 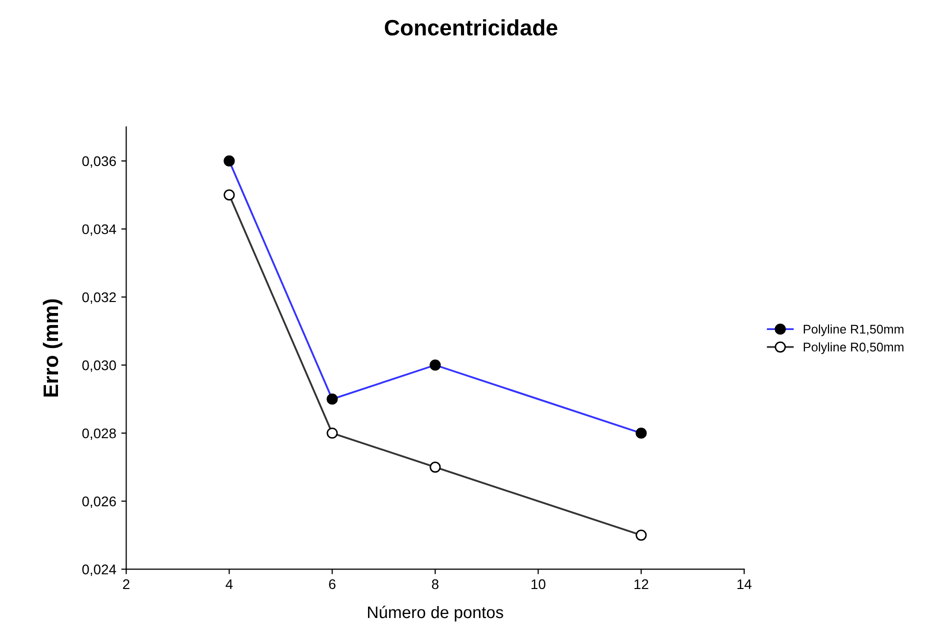 What do you see at coordinates (539, 584) in the screenshot?
I see `x-tick-label: 10` at bounding box center [539, 584].